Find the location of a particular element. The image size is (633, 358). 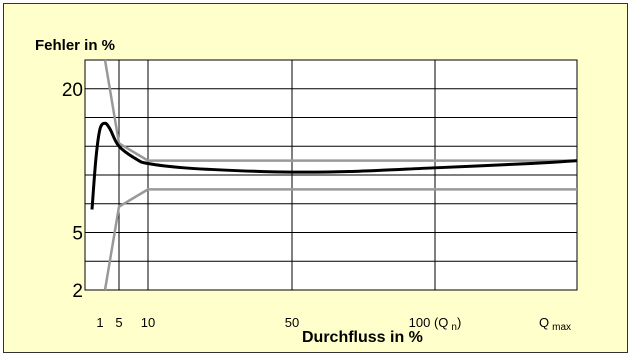

x-tick-label: 10 is located at coordinates (148, 322).